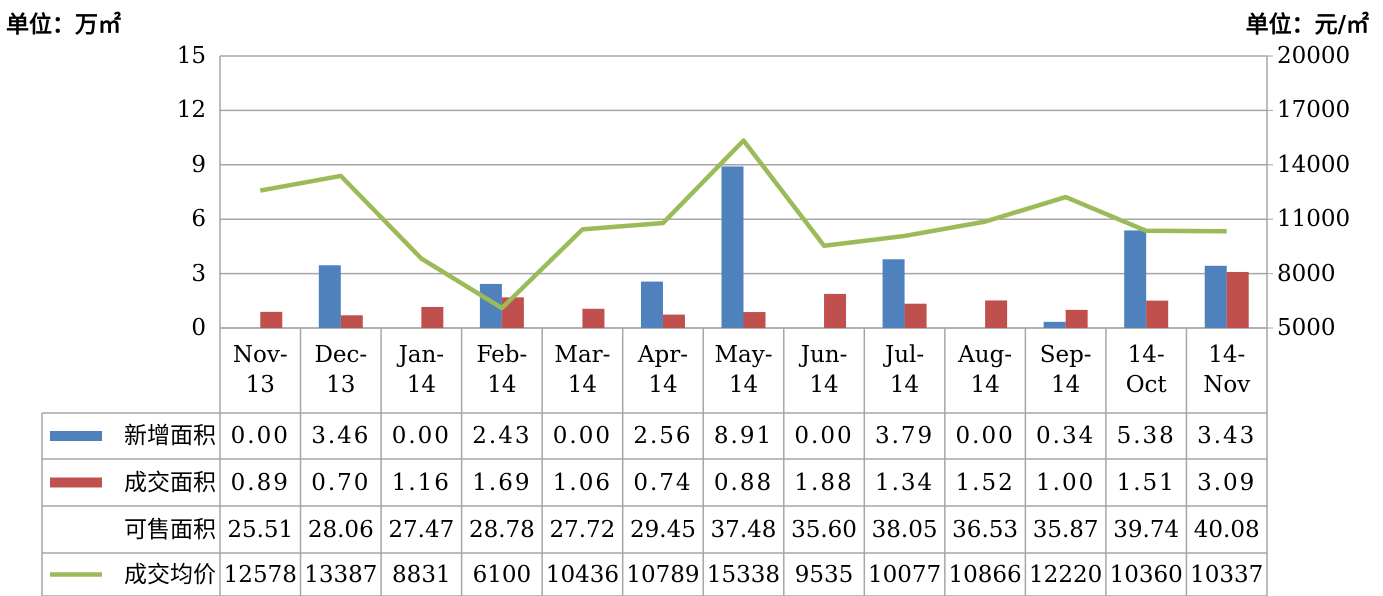 The height and width of the screenshot is (596, 1383). Describe the element at coordinates (904, 482) in the screenshot. I see `table-cell: 1.34` at that location.